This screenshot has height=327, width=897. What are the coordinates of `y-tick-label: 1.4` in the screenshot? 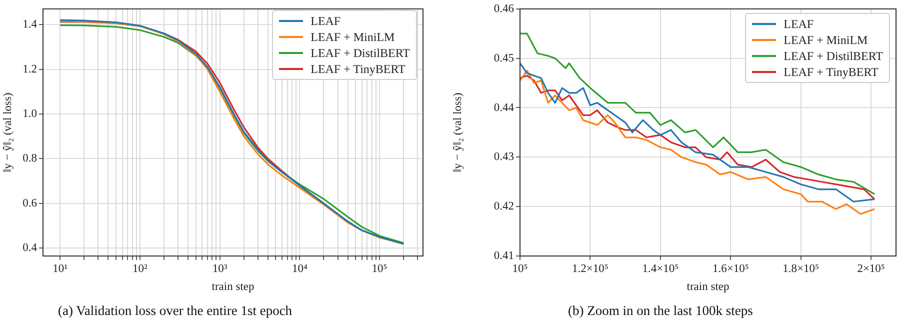 It's located at (30, 24).